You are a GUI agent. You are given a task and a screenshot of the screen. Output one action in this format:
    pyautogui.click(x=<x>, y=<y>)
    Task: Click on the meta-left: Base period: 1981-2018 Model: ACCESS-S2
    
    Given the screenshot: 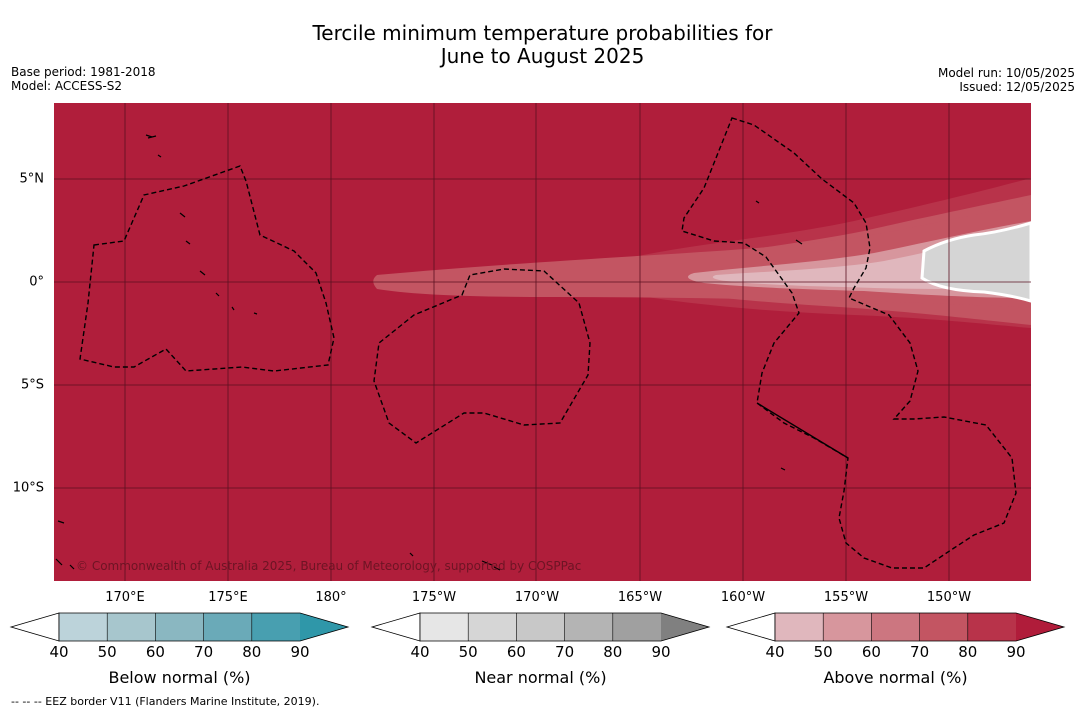 What is the action you would take?
    pyautogui.click(x=83, y=79)
    